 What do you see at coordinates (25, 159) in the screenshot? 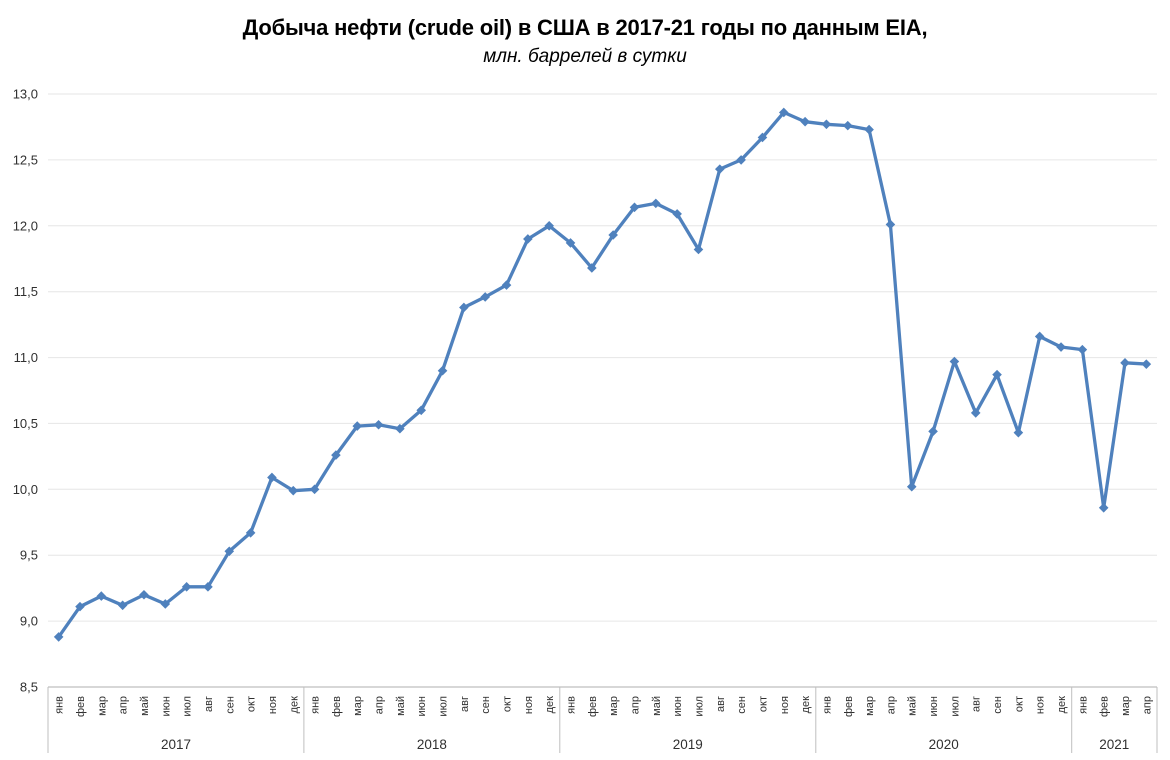
I see `y-tick-label: 12,5` at bounding box center [25, 159].